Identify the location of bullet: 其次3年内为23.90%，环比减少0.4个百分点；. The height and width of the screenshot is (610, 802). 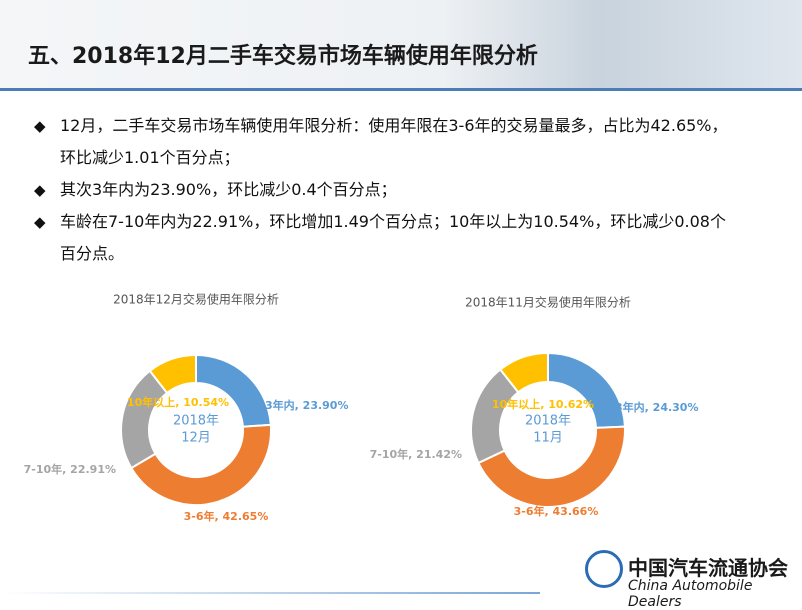
(384, 190).